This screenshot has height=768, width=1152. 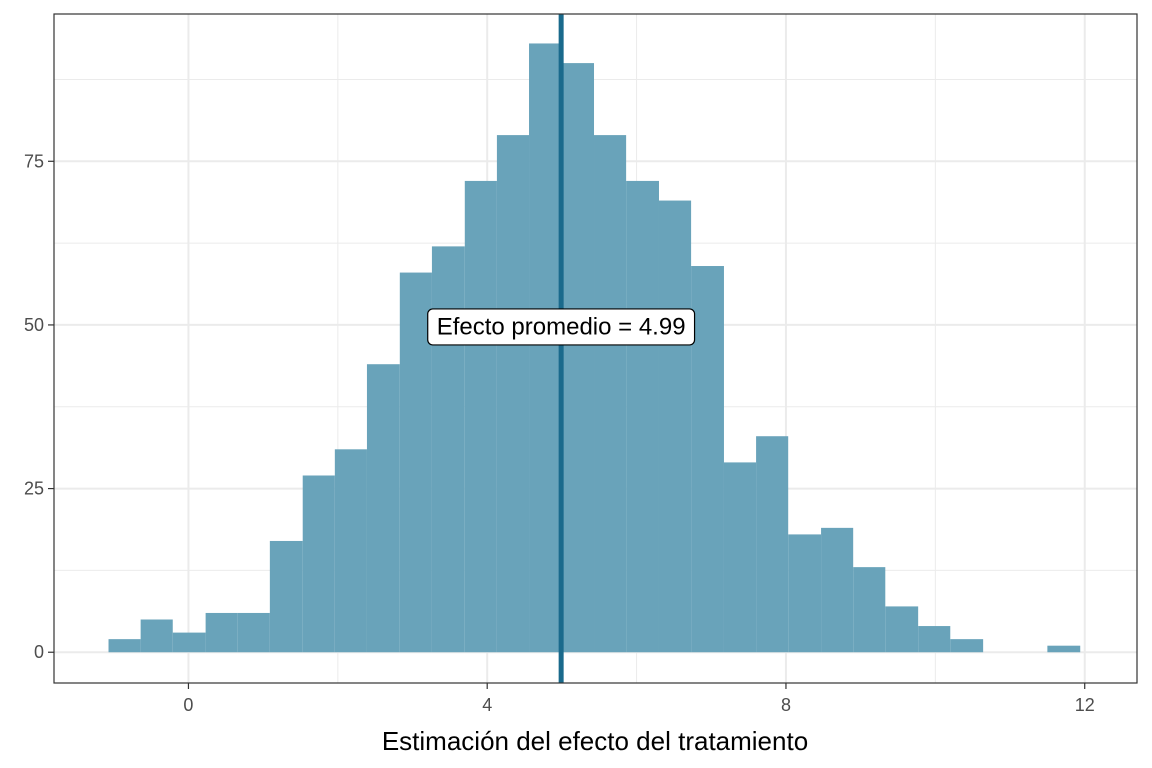 What do you see at coordinates (1085, 705) in the screenshot?
I see `x-tick-label: 12` at bounding box center [1085, 705].